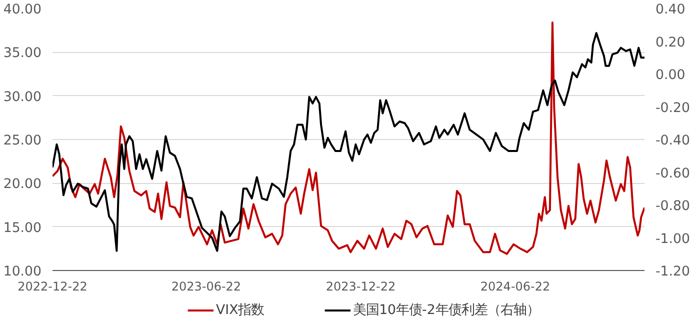  Describe the element at coordinates (22, 184) in the screenshot. I see `y-tick-label: 20.00` at that location.